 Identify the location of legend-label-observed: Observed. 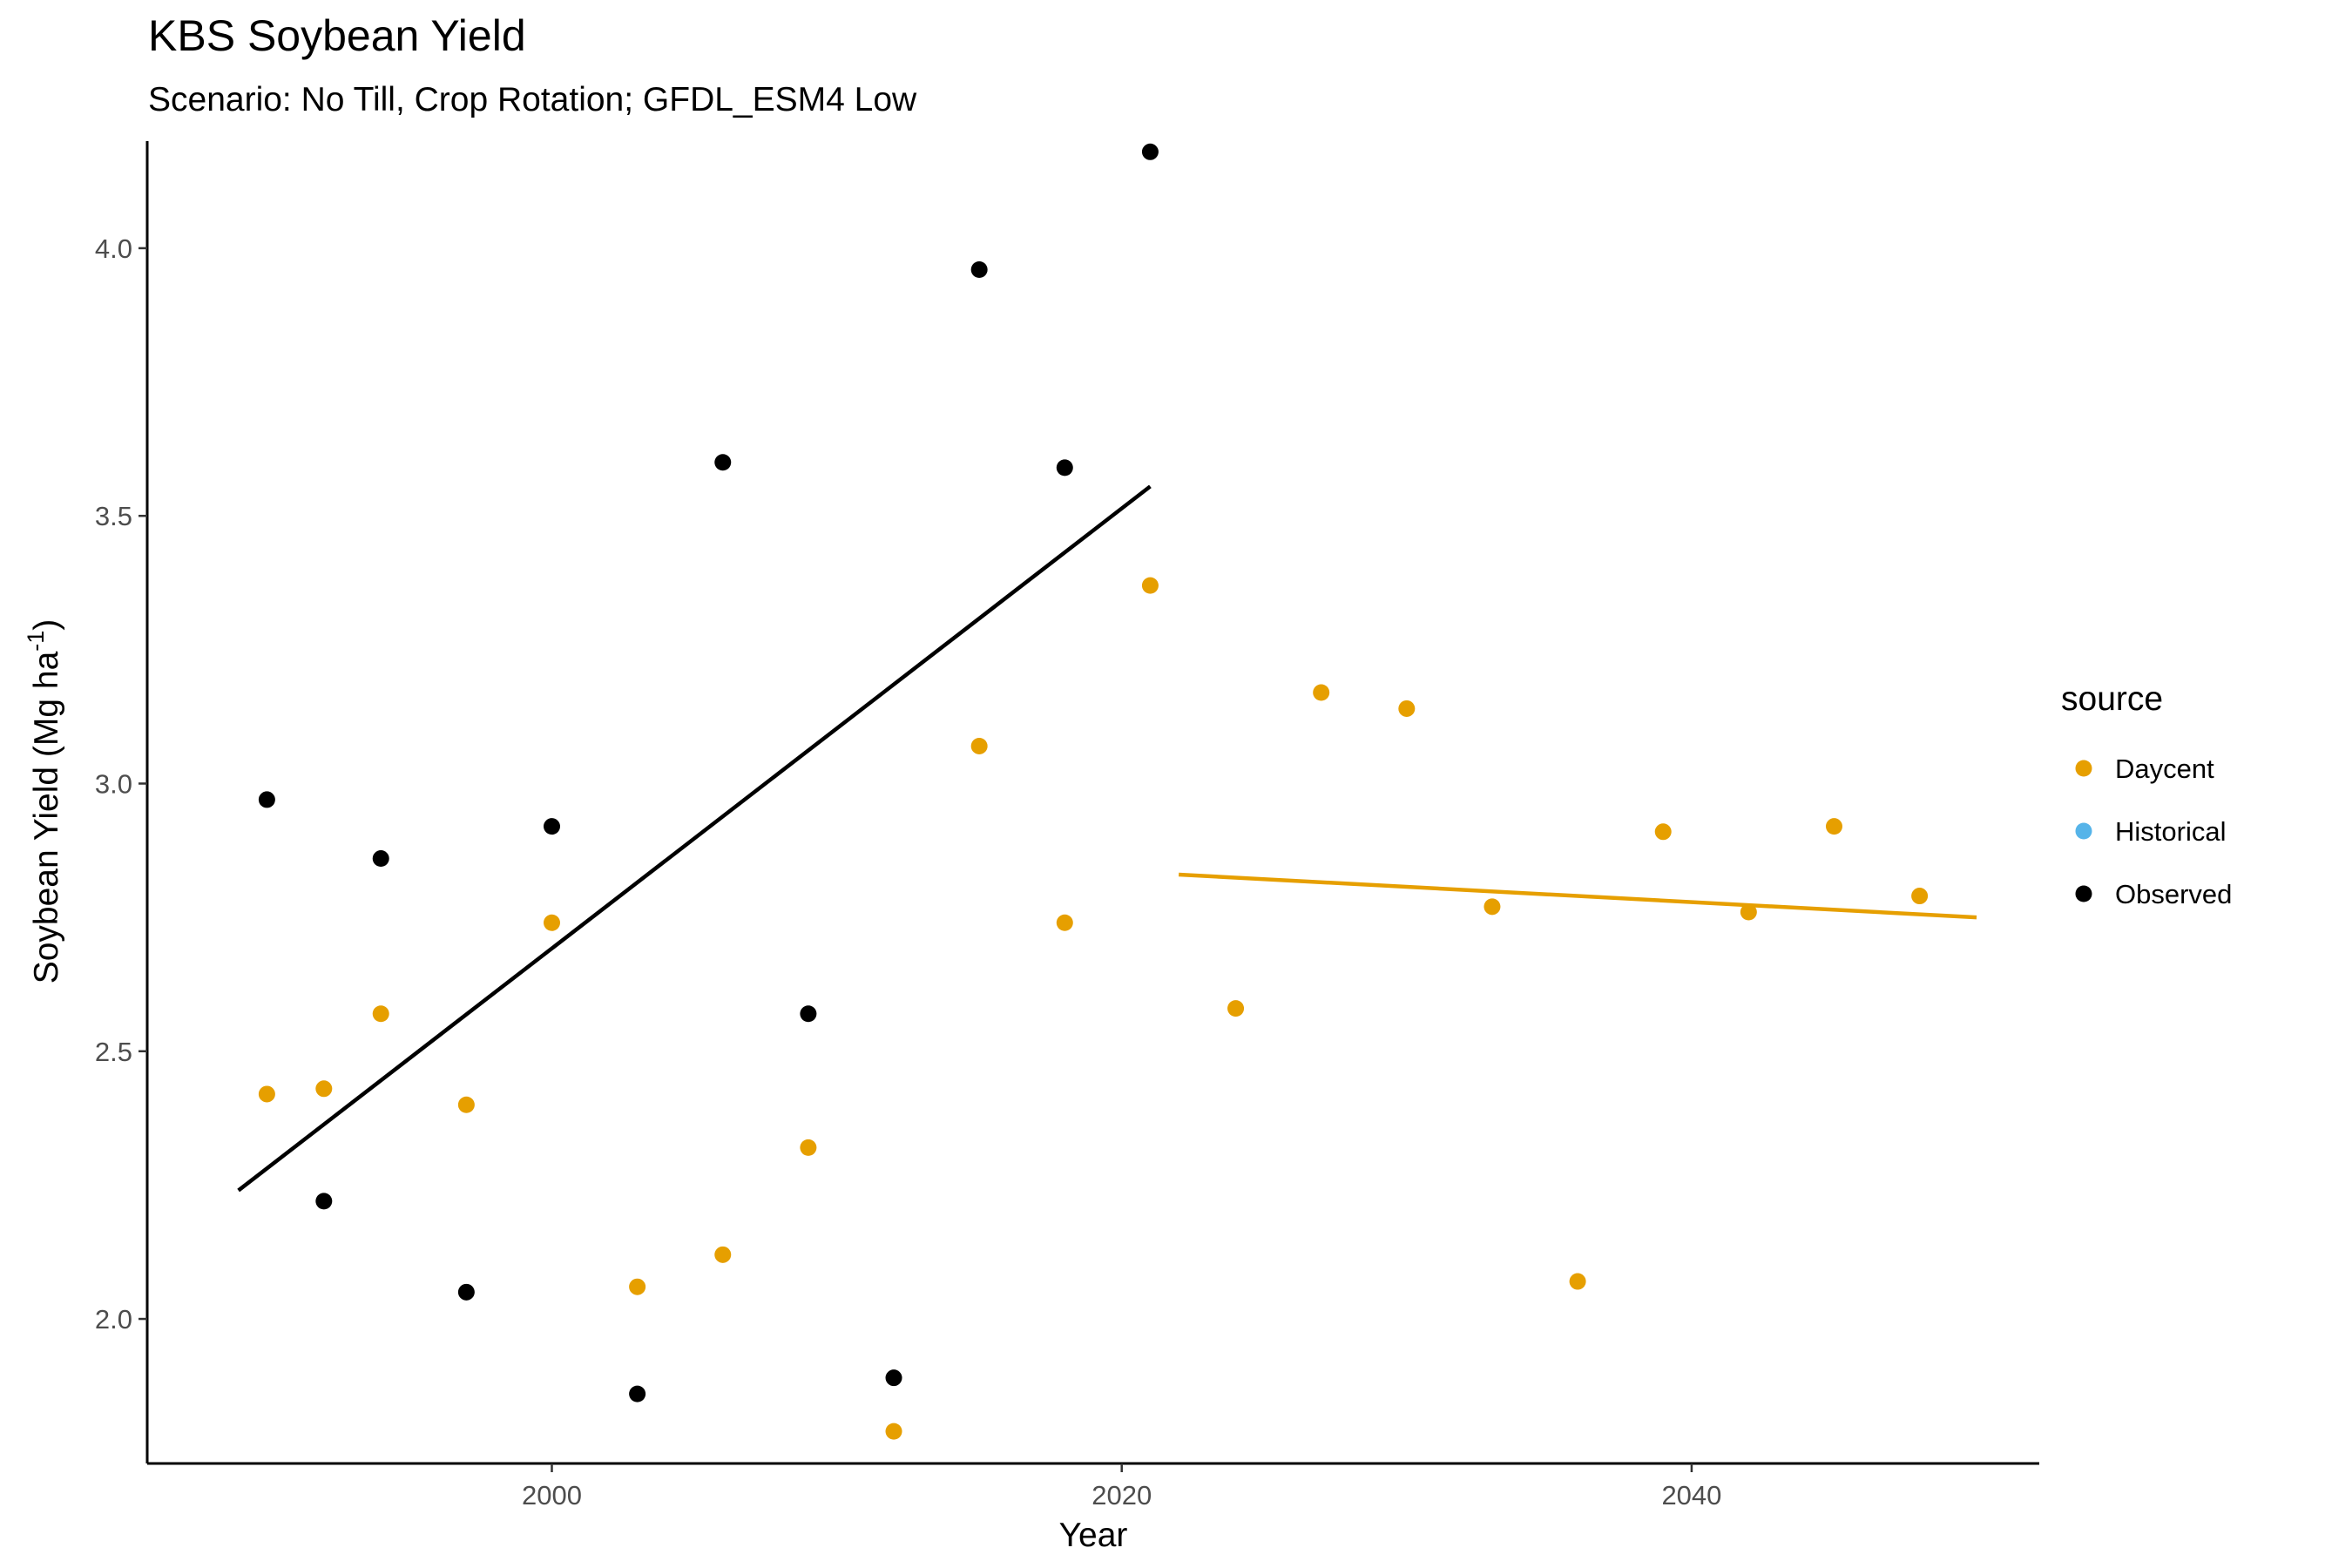
(2173, 894).